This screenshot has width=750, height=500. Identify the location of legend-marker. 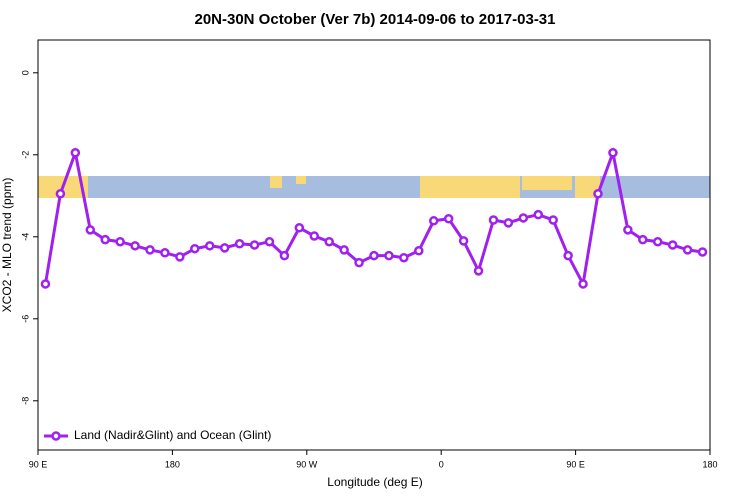
(56, 436).